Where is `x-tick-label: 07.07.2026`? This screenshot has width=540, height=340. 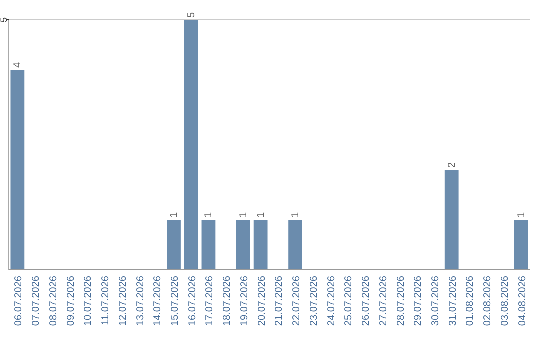 x-tick-label: 07.07.2026 is located at coordinates (36, 301).